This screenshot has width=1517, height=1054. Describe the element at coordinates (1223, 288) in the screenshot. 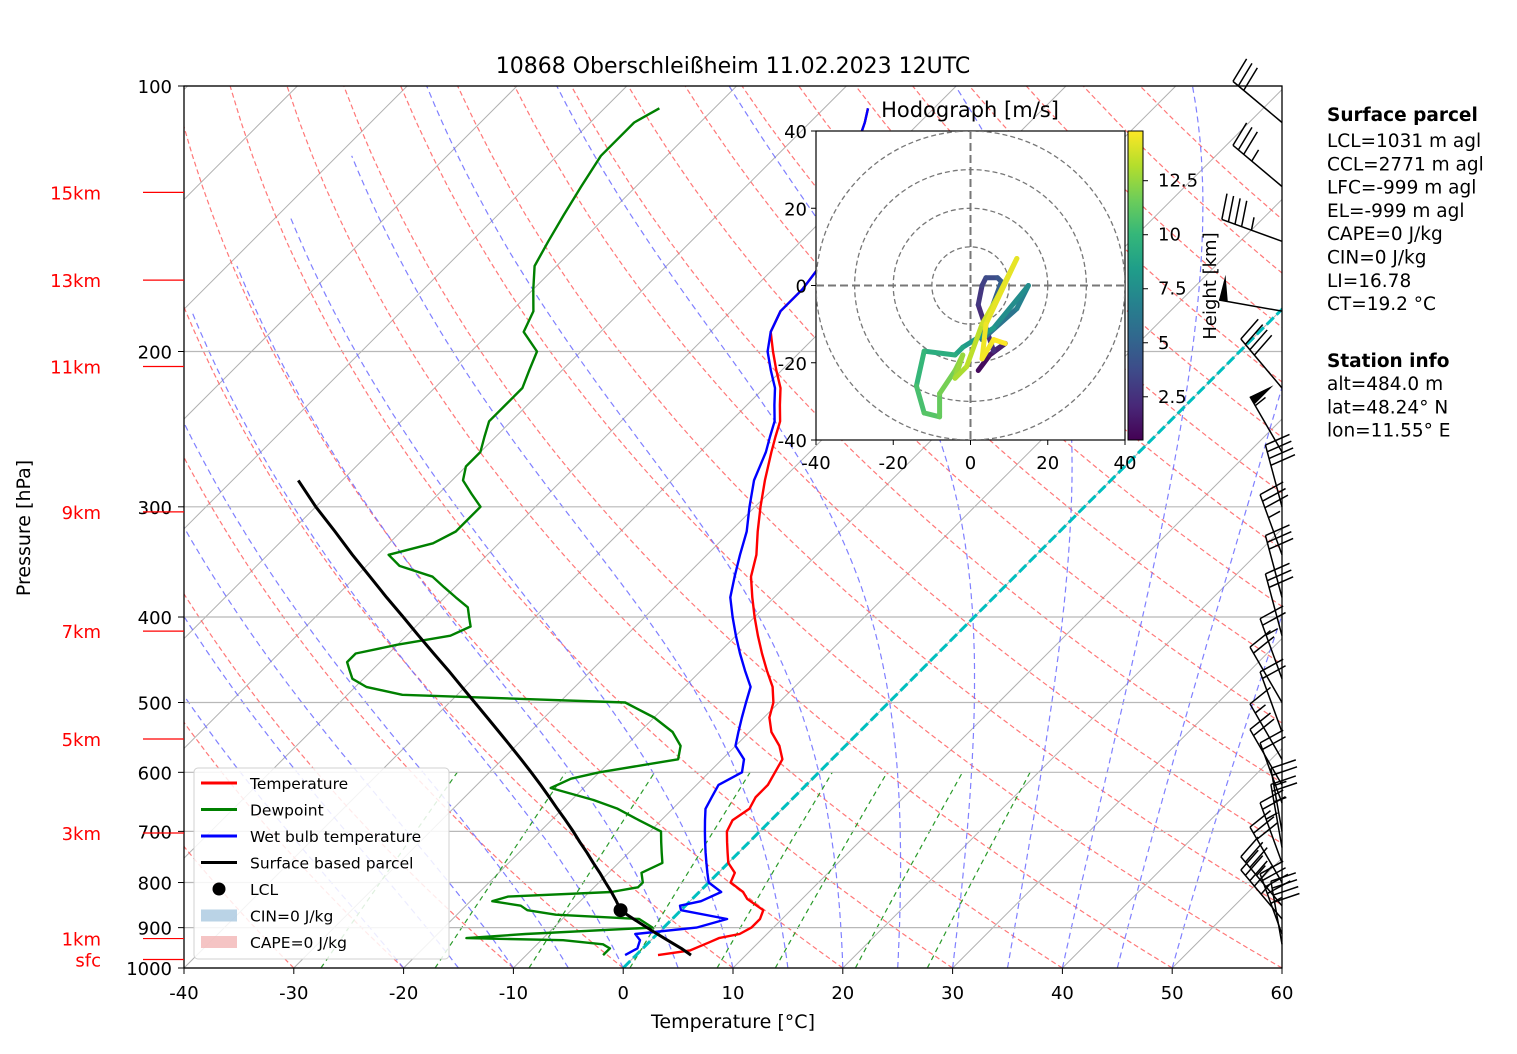

I see `barb-flag` at that location.